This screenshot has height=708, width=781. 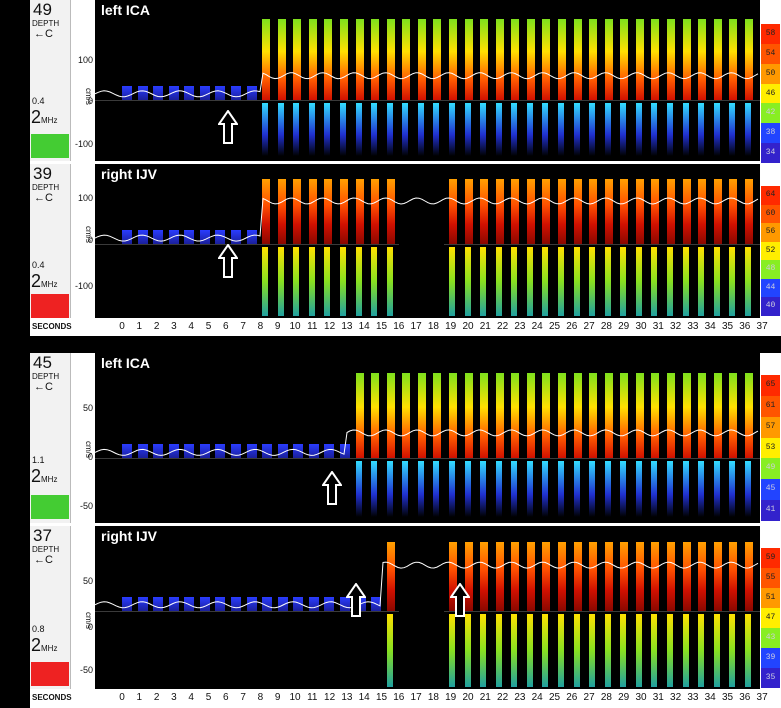 What do you see at coordinates (770, 288) in the screenshot?
I see `scale-label: 44` at bounding box center [770, 288].